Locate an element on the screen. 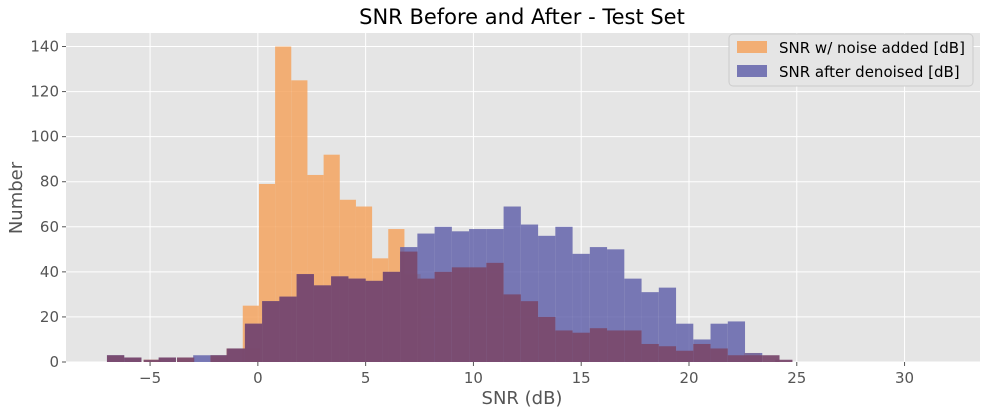 Image resolution: width=989 pixels, height=413 pixels. chart-title: SNR Before and After - Test Set is located at coordinates (522, 17).